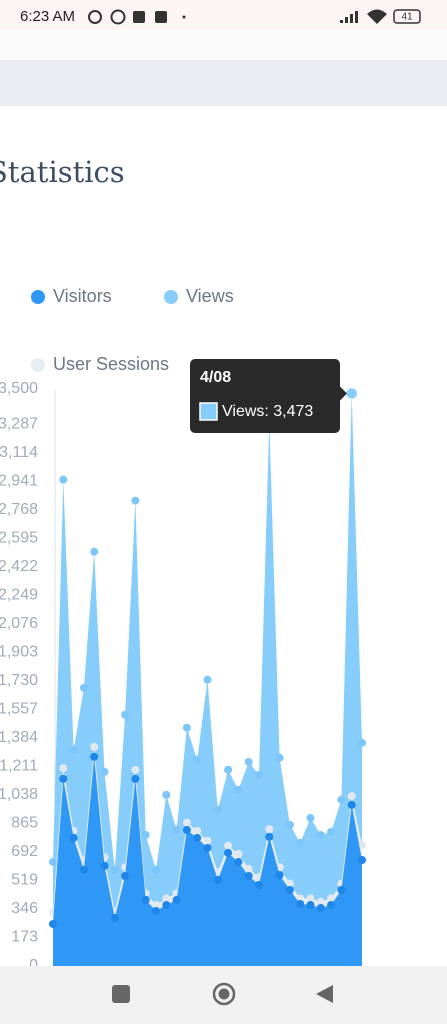 The image size is (447, 1024). Describe the element at coordinates (19, 794) in the screenshot. I see `y-tick-label: 1,038` at that location.